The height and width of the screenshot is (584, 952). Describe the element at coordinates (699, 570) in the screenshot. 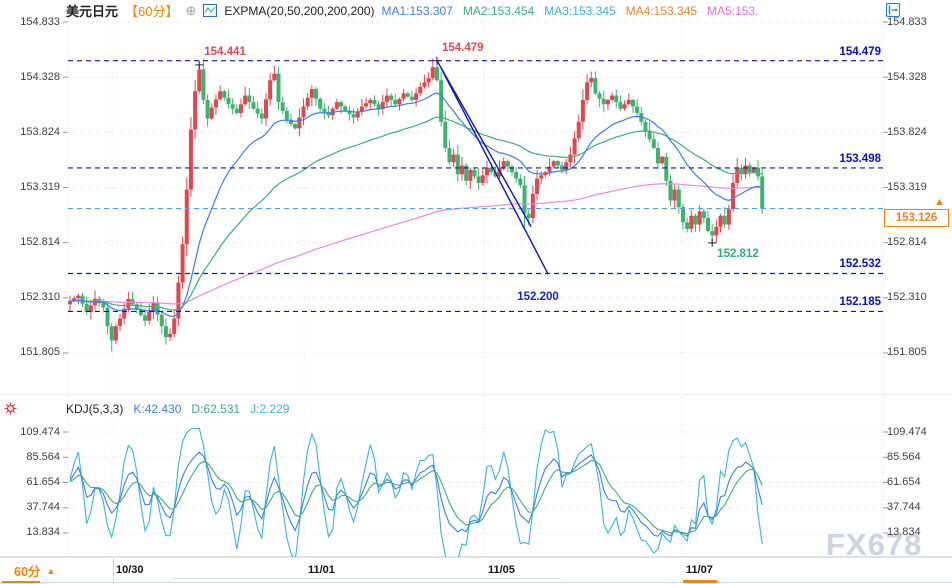

I see `date-label: 11/07` at that location.